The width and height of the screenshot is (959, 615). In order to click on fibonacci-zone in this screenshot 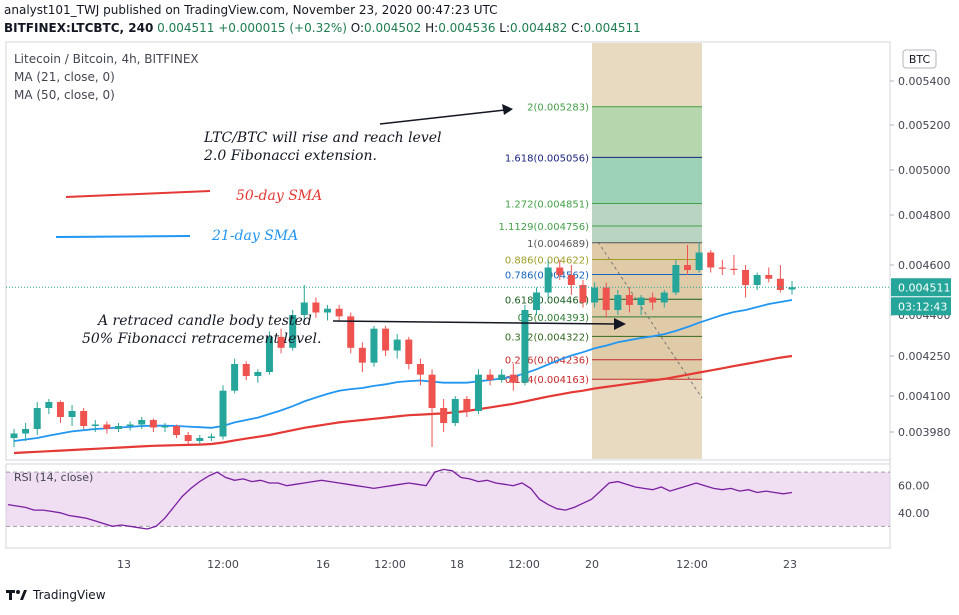, I will do `click(647, 251)`.